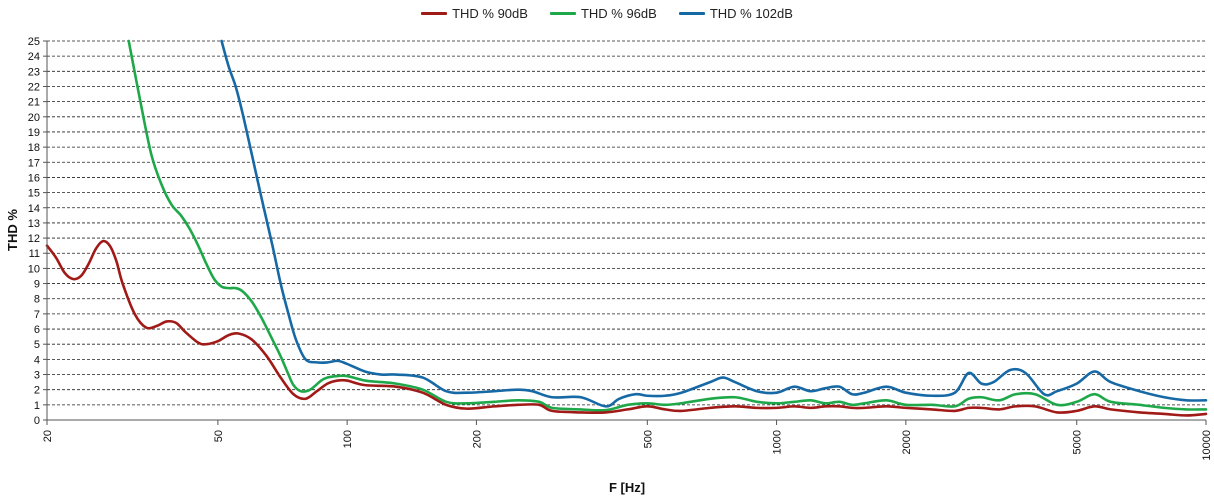 Image resolution: width=1214 pixels, height=496 pixels. Describe the element at coordinates (348, 439) in the screenshot. I see `x-tick-label: 100` at that location.